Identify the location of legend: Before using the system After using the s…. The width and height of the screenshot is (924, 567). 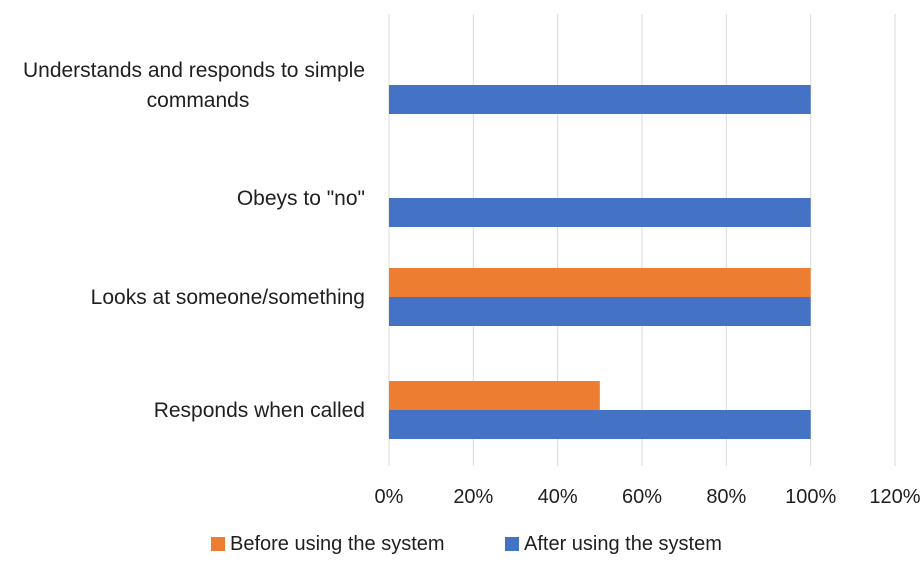
(466, 544).